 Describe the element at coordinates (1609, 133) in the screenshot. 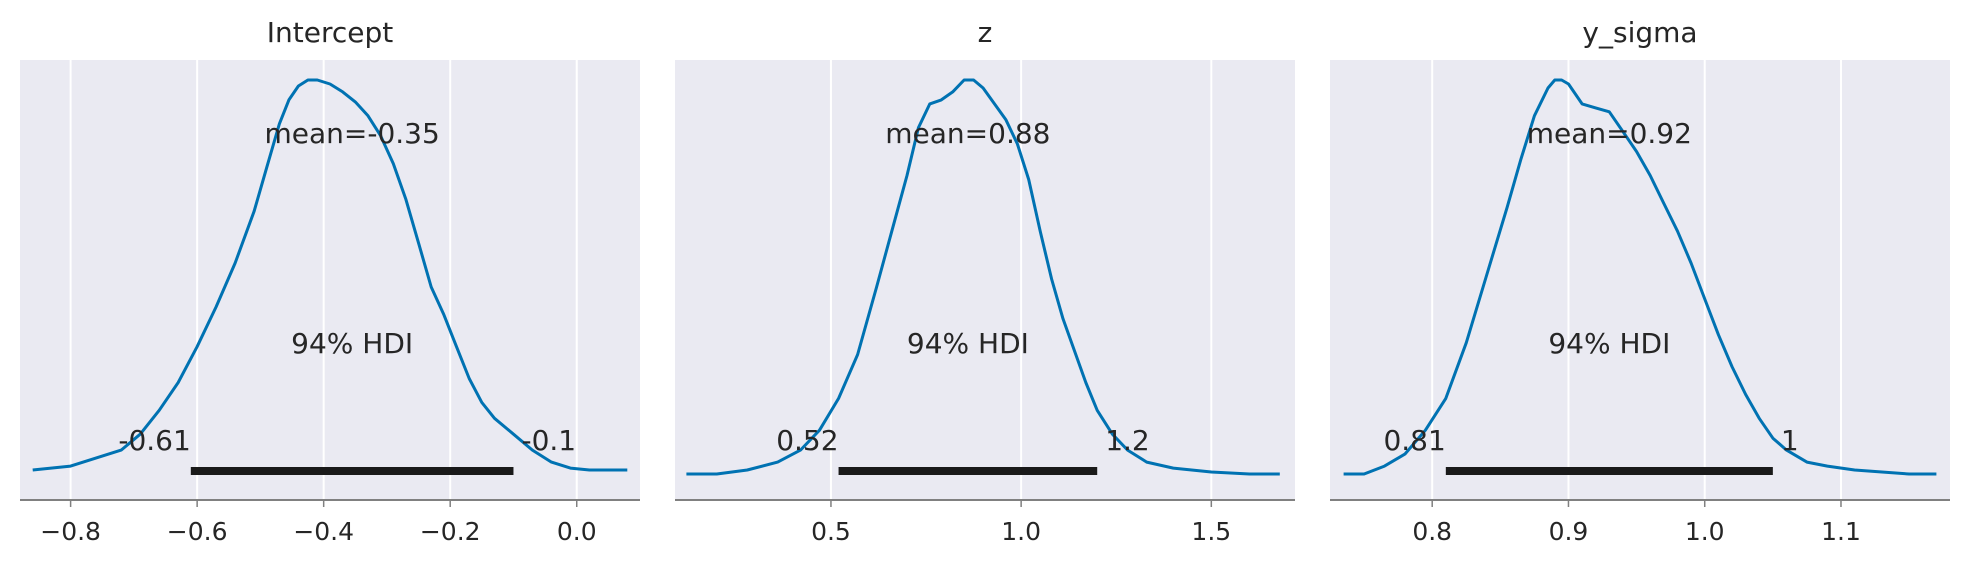

I see `mean-label: mean=0.92` at that location.